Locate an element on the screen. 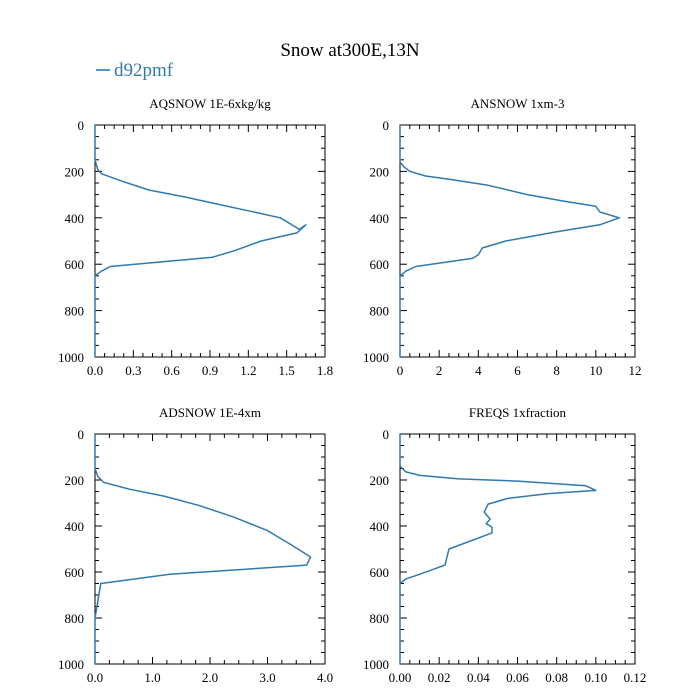 This screenshot has width=700, height=700. x-tick-label: 0.10 is located at coordinates (595, 677).